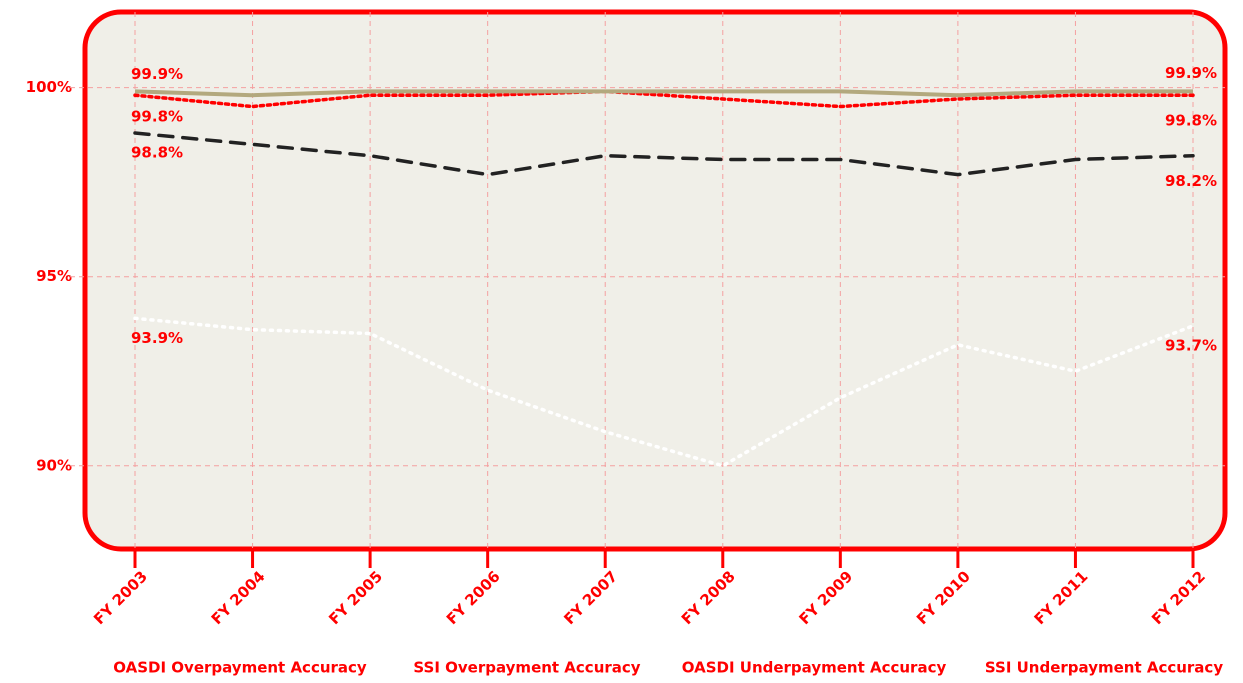 This screenshot has width=1243, height=683. I want to click on x-tick-label: FY 2009, so click(825, 597).